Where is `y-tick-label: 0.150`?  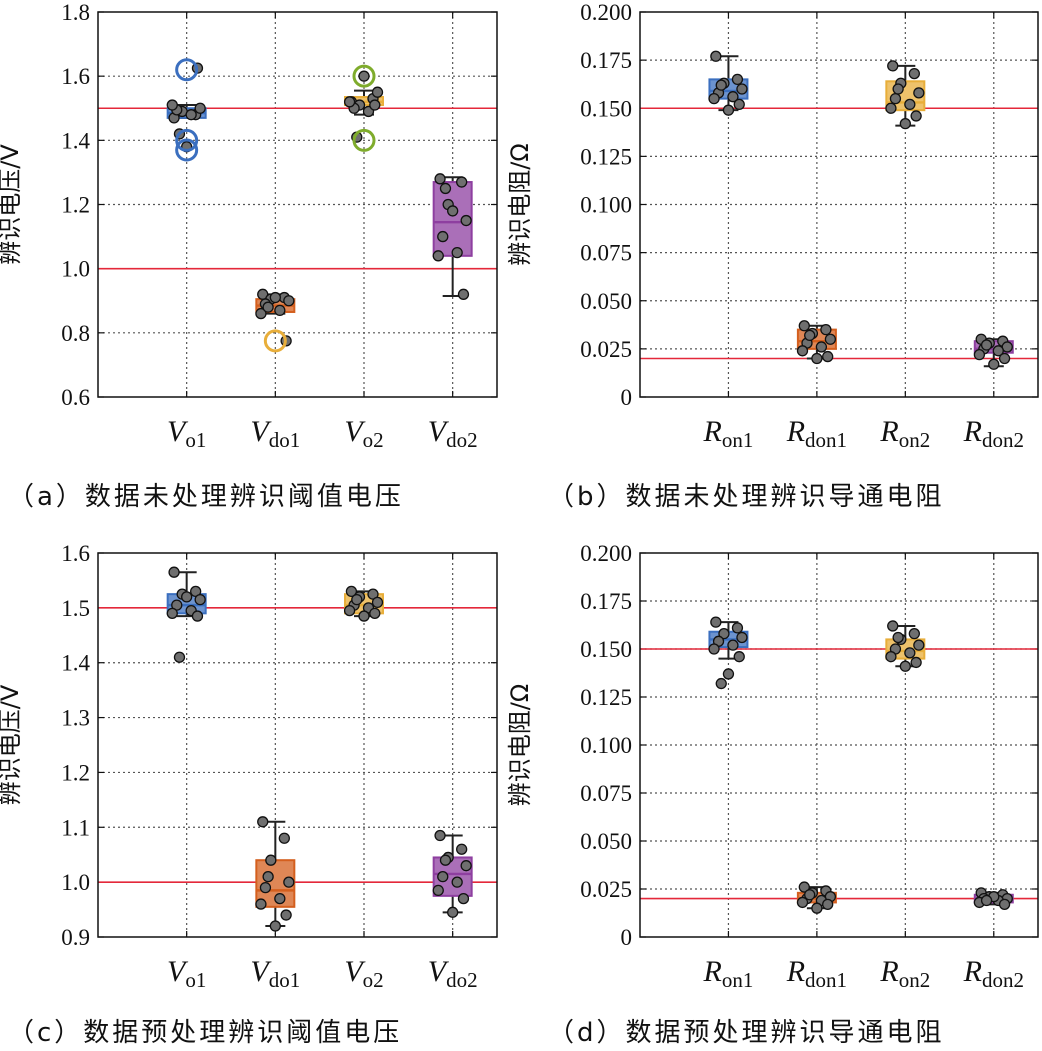
y-tick-label: 0.150 is located at coordinates (606, 649).